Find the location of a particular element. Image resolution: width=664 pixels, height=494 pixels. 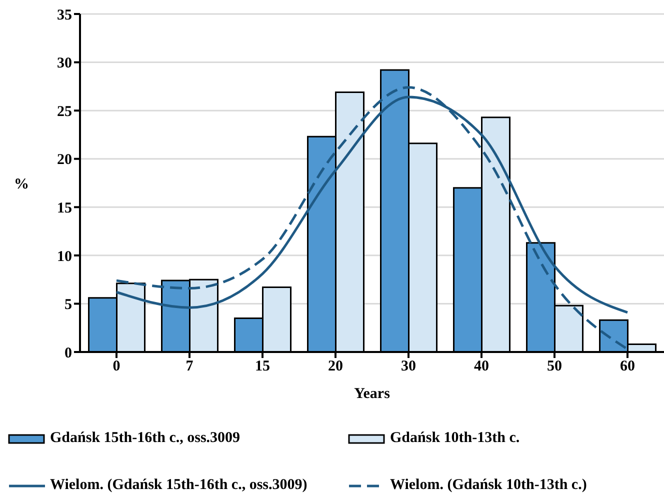

x-tick-label: 0 is located at coordinates (116, 366).